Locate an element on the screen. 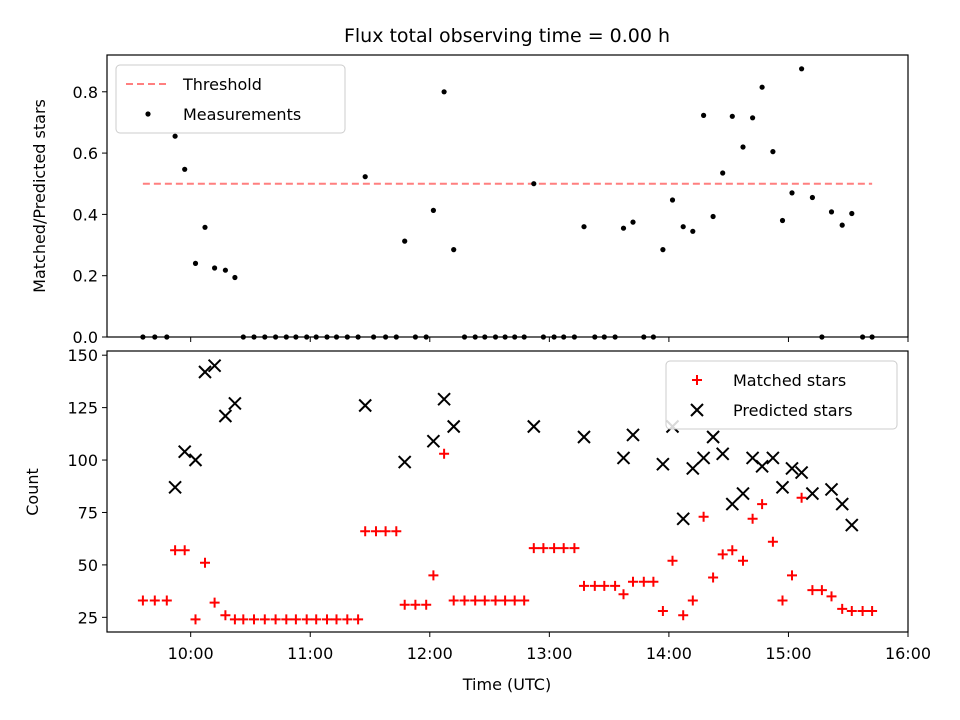 The image size is (960, 720). x-tick-label-5: 15:00 is located at coordinates (788, 653).